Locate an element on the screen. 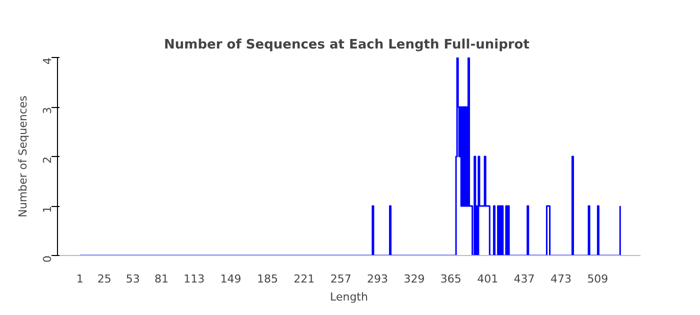 The image size is (700, 315). x-tick-label: 149 is located at coordinates (231, 279).